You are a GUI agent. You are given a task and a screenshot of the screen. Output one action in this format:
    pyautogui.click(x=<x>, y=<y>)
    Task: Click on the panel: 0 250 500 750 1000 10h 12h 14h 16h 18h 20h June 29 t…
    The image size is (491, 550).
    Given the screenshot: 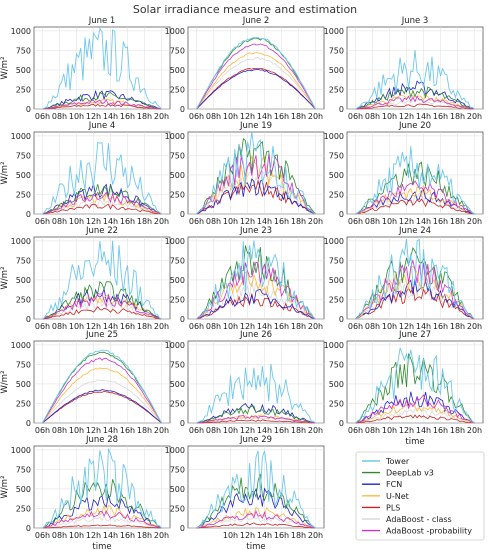 What is the action you would take?
    pyautogui.click(x=245, y=492)
    